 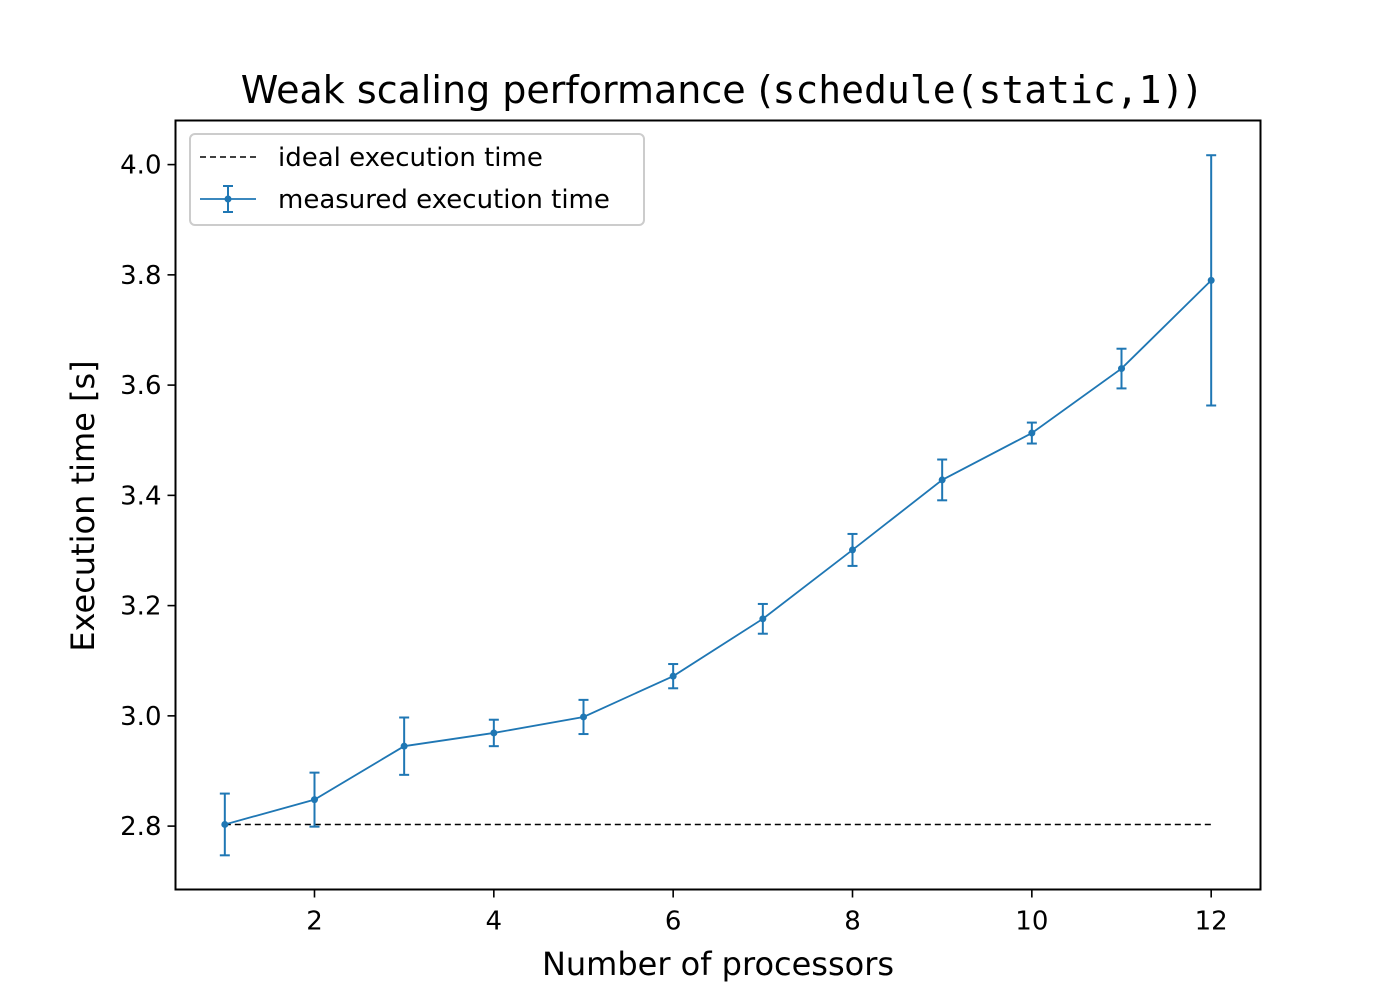 I want to click on y-tick-label: 2.8, so click(x=140, y=827).